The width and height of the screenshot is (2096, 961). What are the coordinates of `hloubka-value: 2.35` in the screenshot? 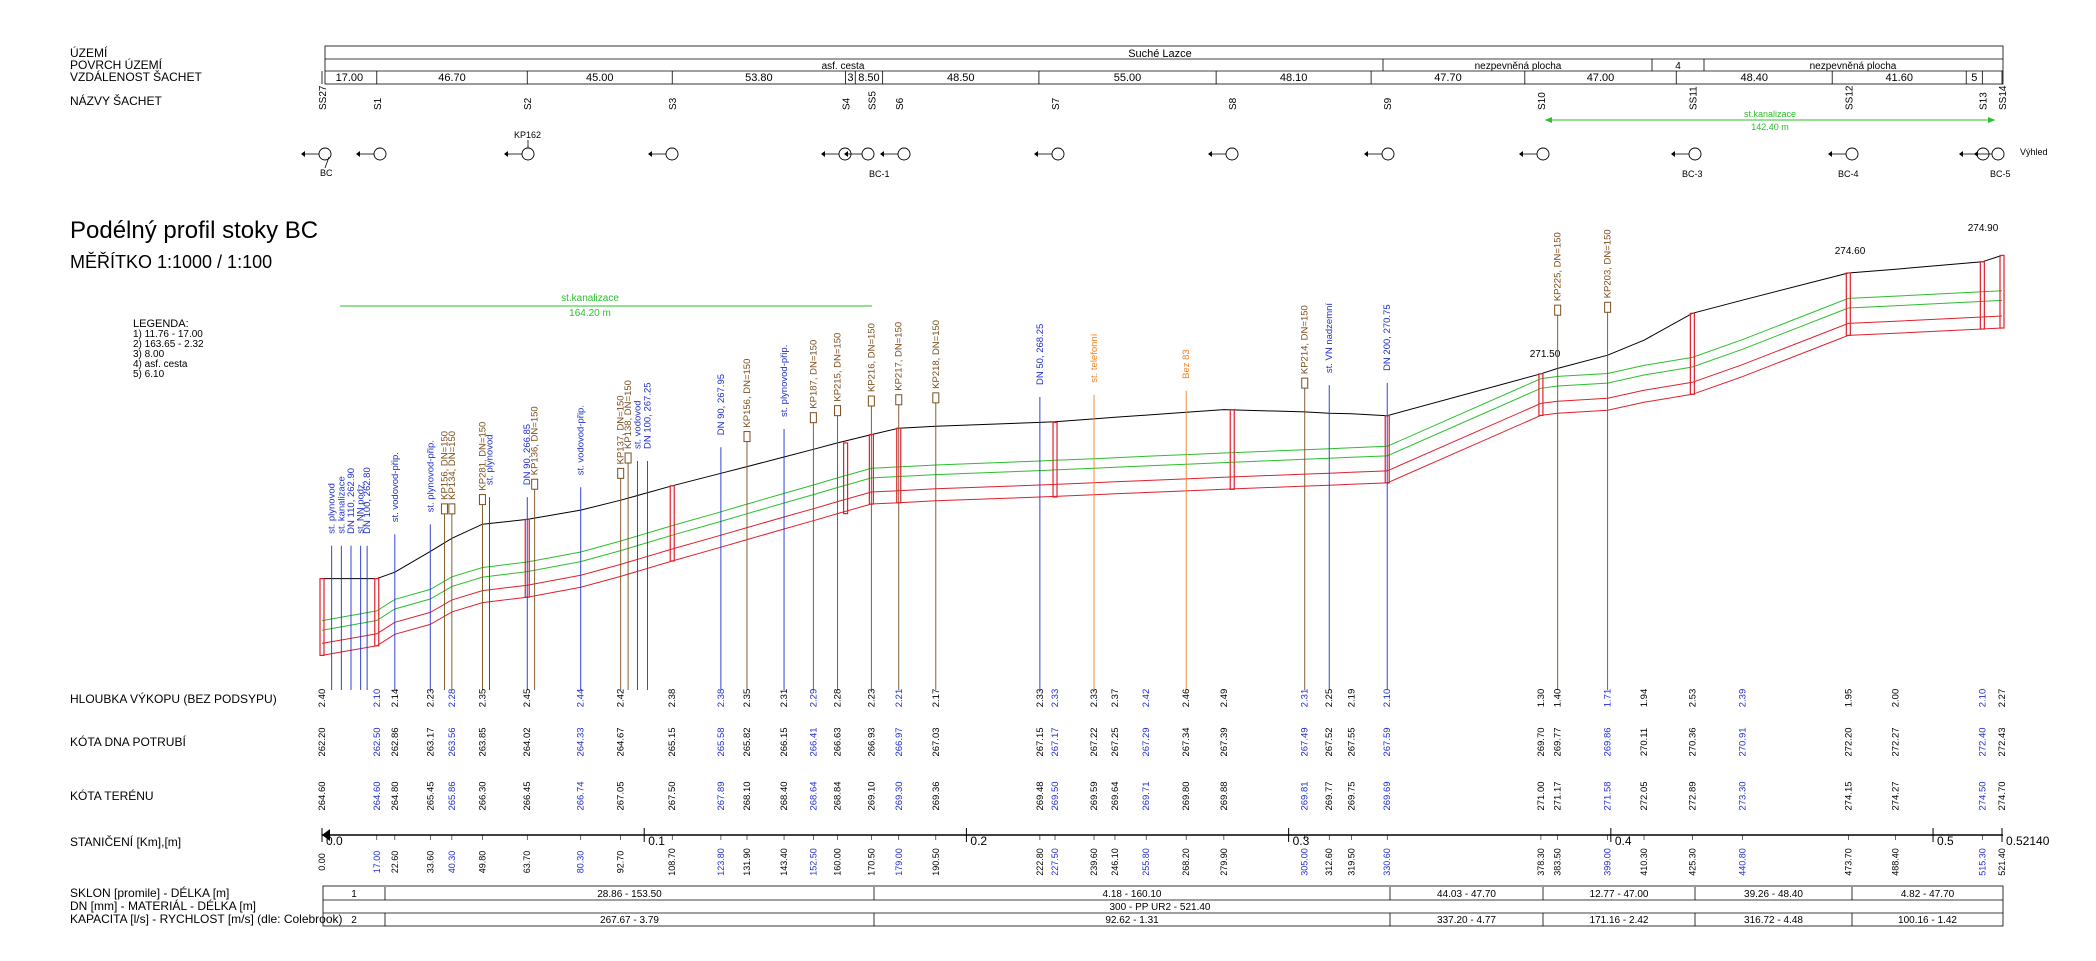 It's located at (747, 698).